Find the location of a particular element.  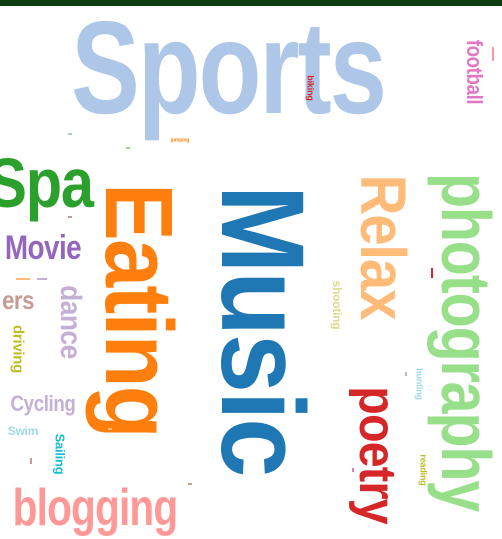

word-relax: Relax is located at coordinates (383, 247).